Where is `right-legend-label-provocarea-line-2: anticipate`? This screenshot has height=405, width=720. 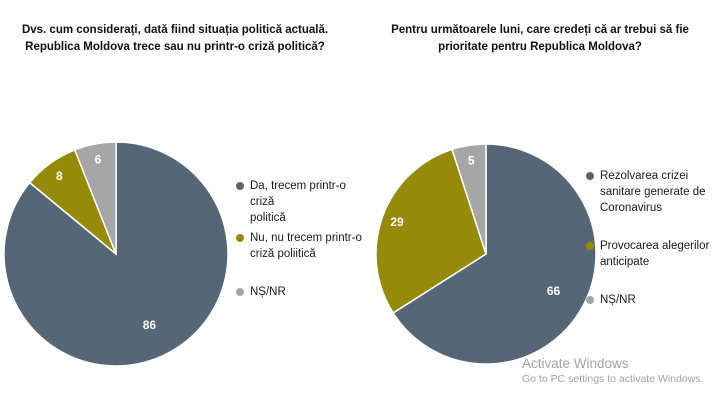 right-legend-label-provocarea-line-2: anticipate is located at coordinates (625, 262).